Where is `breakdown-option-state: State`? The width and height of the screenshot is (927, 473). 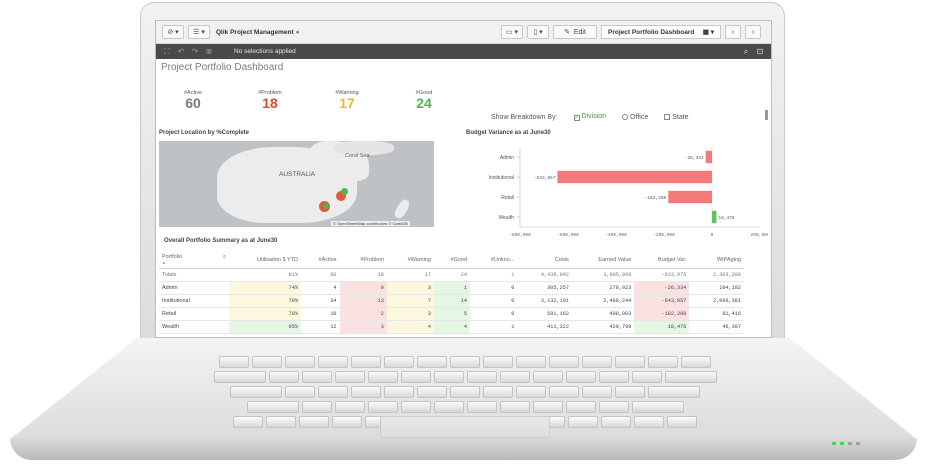
breakdown-option-state: State is located at coordinates (676, 117).